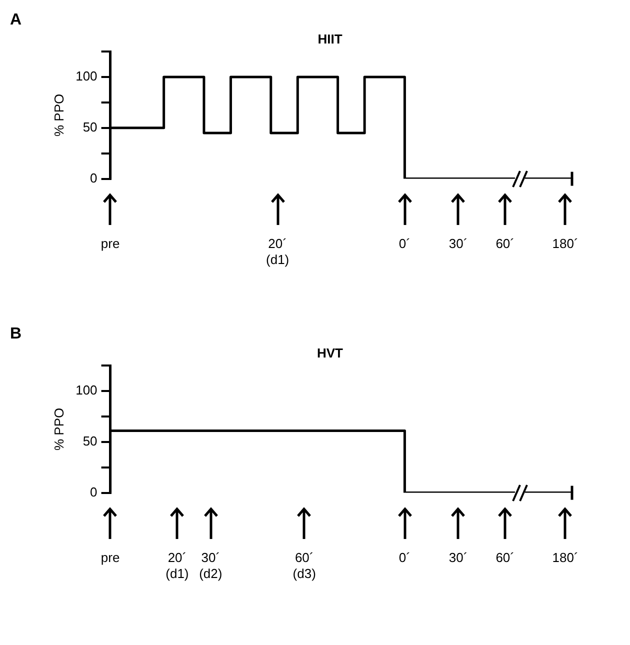 Image resolution: width=630 pixels, height=645 pixels. I want to click on x-tick-label: 30´ (d2), so click(210, 565).